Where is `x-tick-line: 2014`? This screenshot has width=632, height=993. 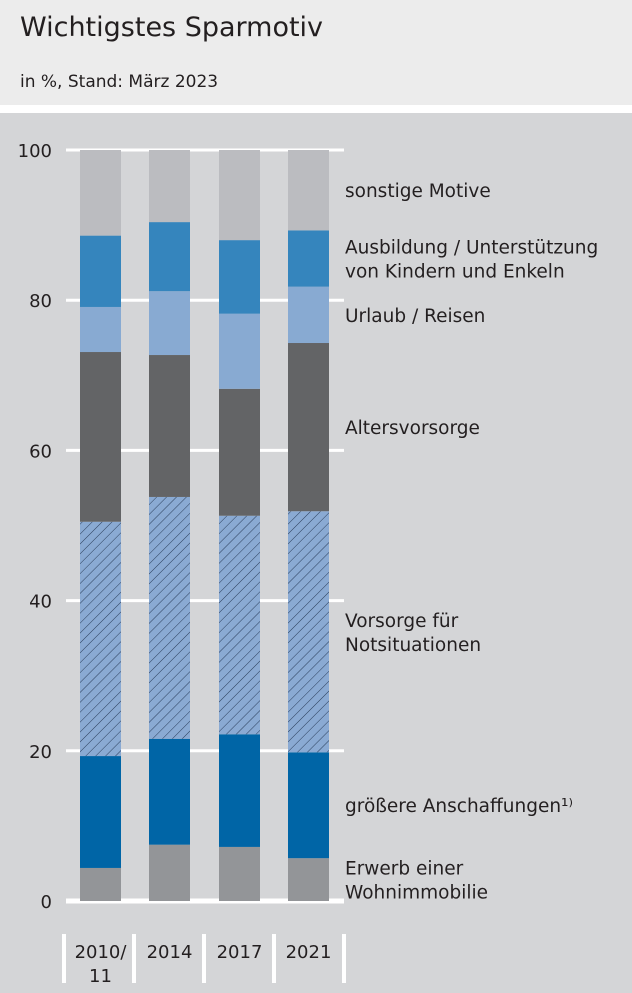 x-tick-line: 2014 is located at coordinates (170, 952).